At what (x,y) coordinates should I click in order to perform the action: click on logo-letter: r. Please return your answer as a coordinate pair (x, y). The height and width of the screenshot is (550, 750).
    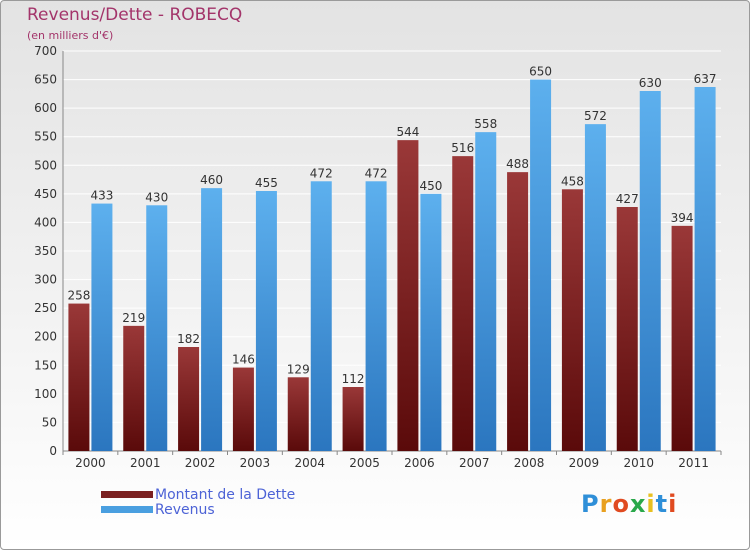
    Looking at the image, I should click on (606, 504).